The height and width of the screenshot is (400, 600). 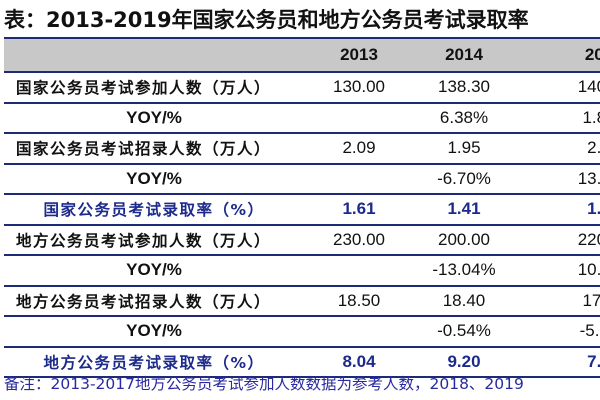 I want to click on table-row: 国家公务员考试参加人数（万人） 130.00 138.30 140.9, so click(x=302, y=88).